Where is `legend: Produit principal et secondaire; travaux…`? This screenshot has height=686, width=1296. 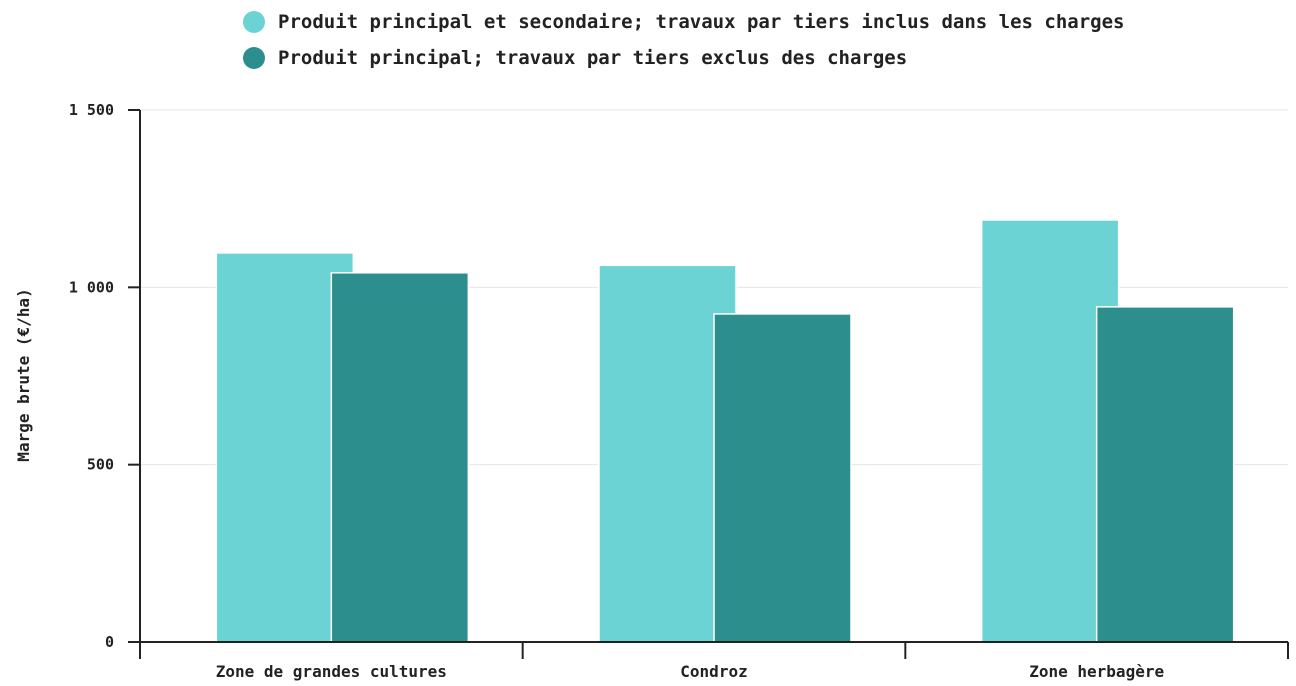
legend: Produit principal et secondaire; travaux… is located at coordinates (683, 40).